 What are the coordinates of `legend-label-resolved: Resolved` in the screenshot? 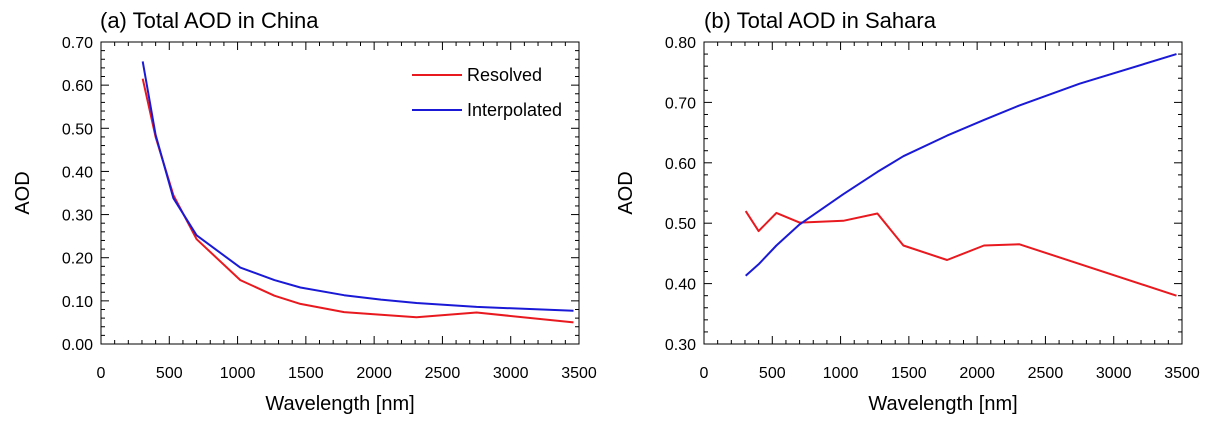 It's located at (504, 75).